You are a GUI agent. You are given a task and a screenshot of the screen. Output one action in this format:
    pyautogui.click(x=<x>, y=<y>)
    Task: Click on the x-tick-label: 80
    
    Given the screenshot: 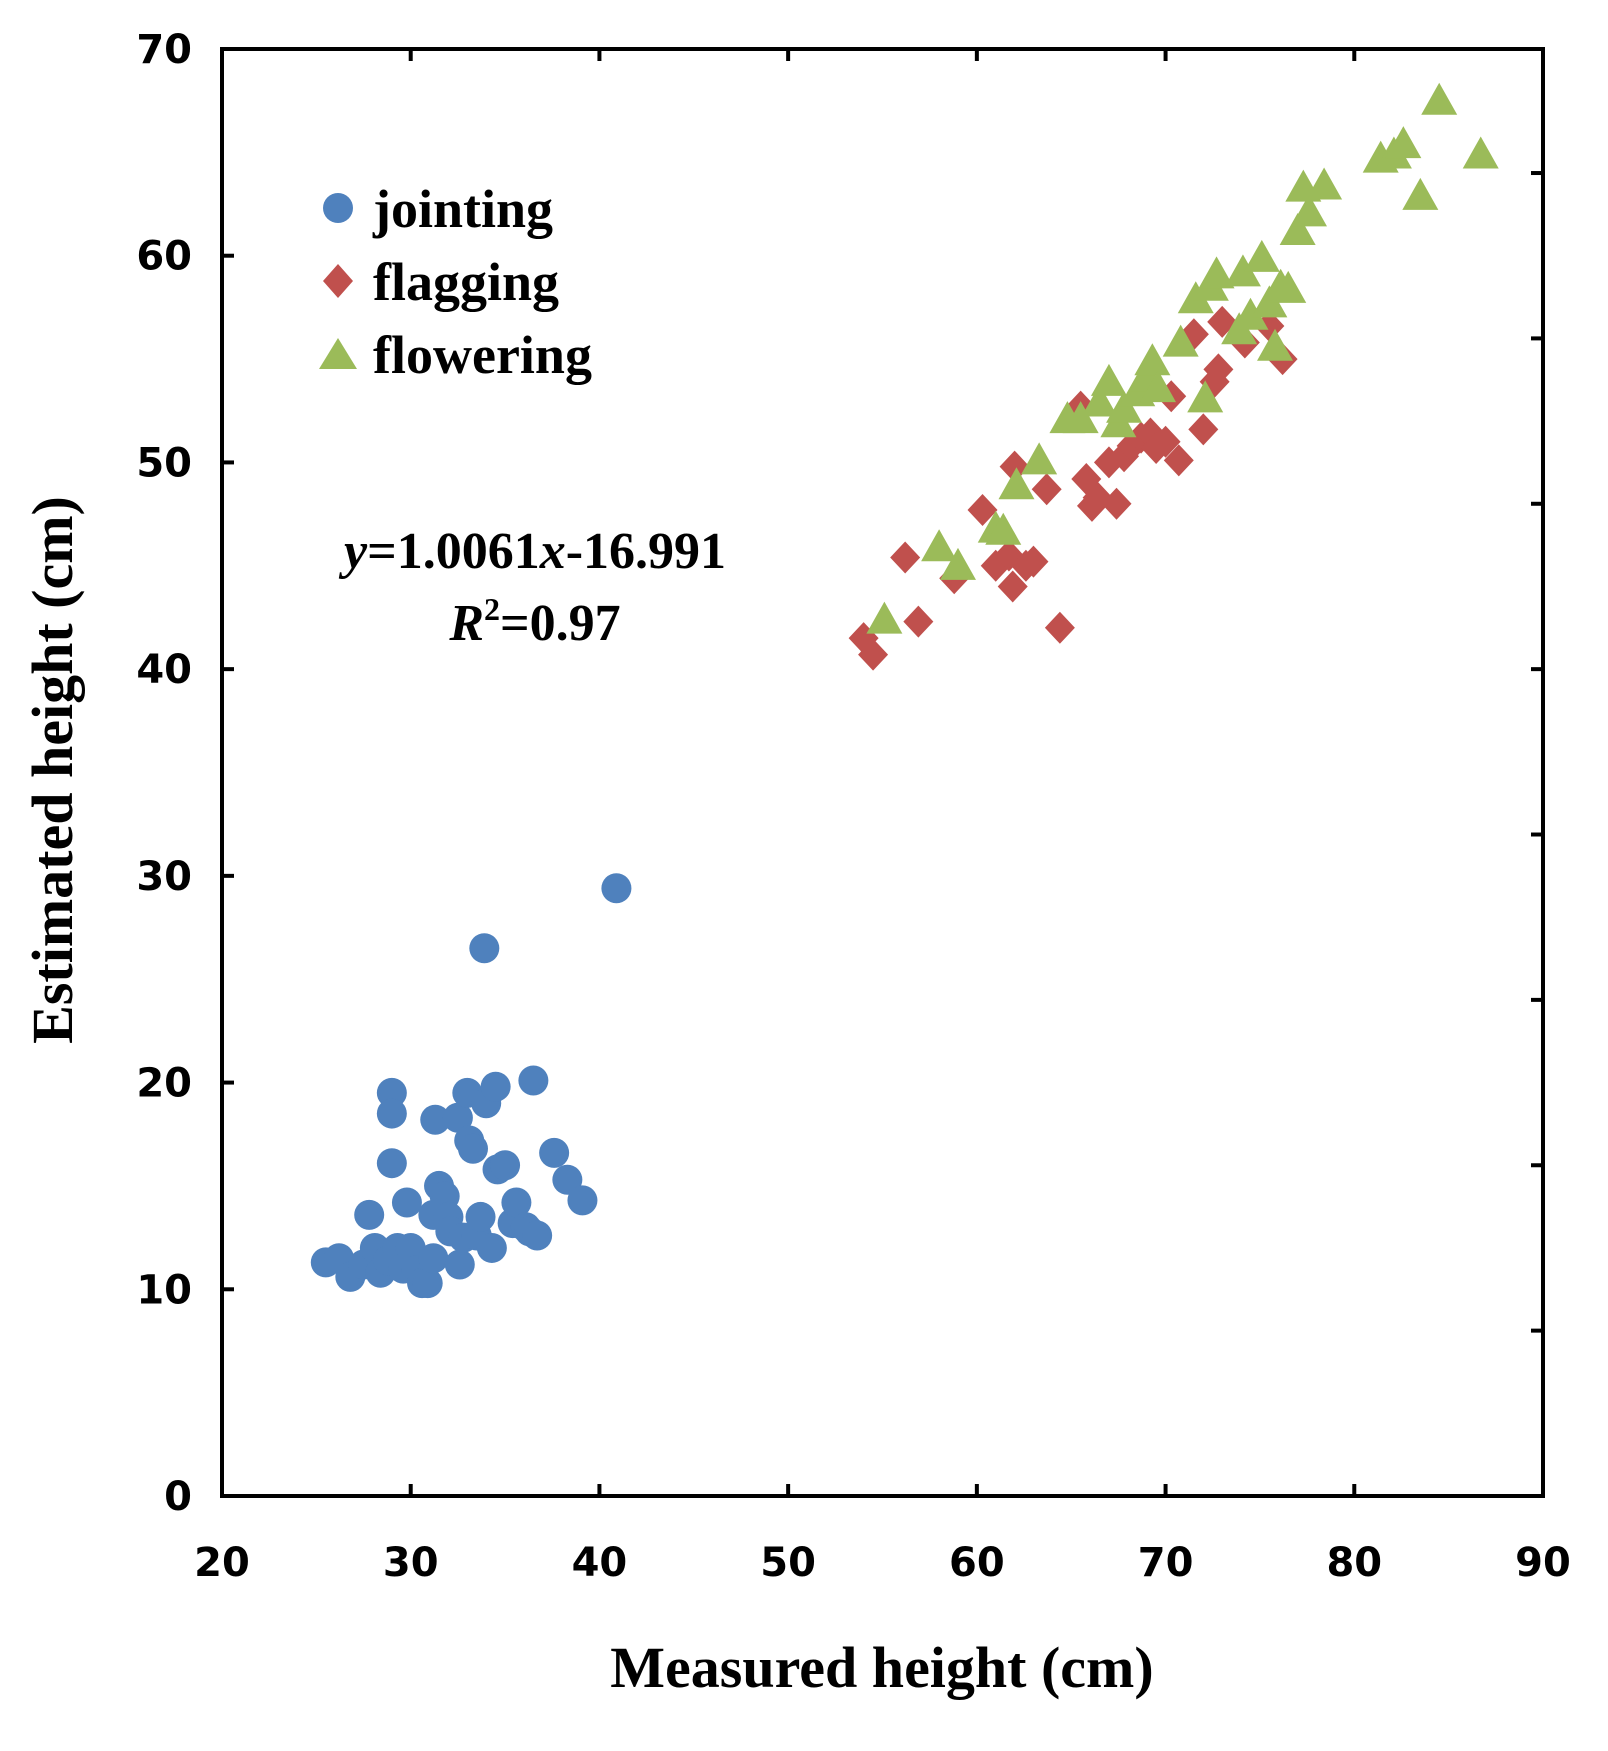 What is the action you would take?
    pyautogui.click(x=1354, y=1563)
    